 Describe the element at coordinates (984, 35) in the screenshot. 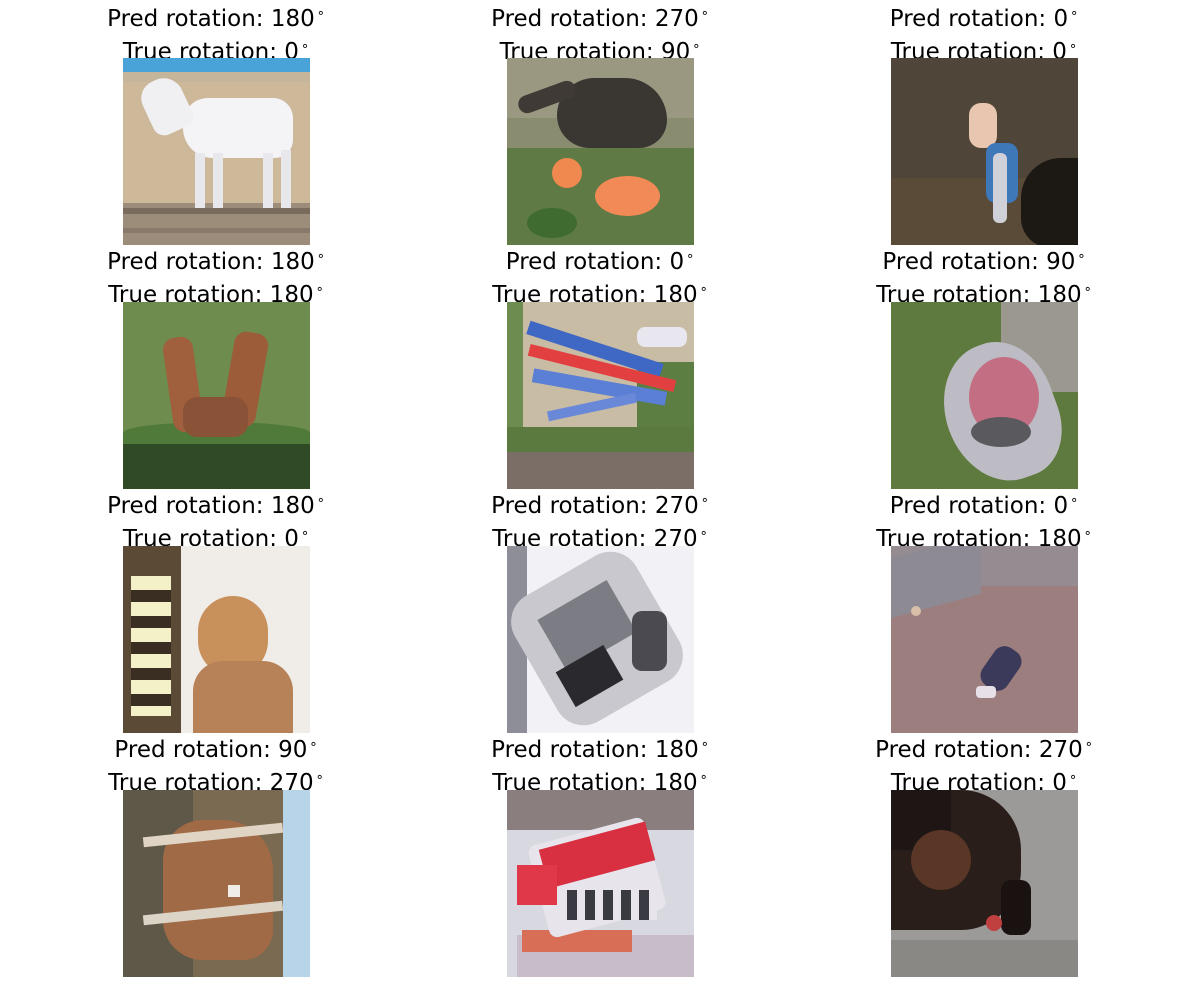

I see `panel-title-3: Pred rotation: 0 ∘ True rotation: 0 ∘` at that location.